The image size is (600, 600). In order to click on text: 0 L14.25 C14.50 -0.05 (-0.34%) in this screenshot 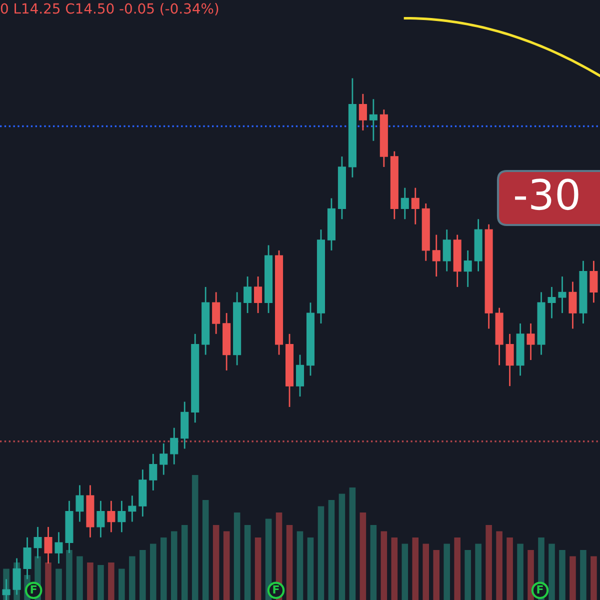, I will do `click(109, 9)`.